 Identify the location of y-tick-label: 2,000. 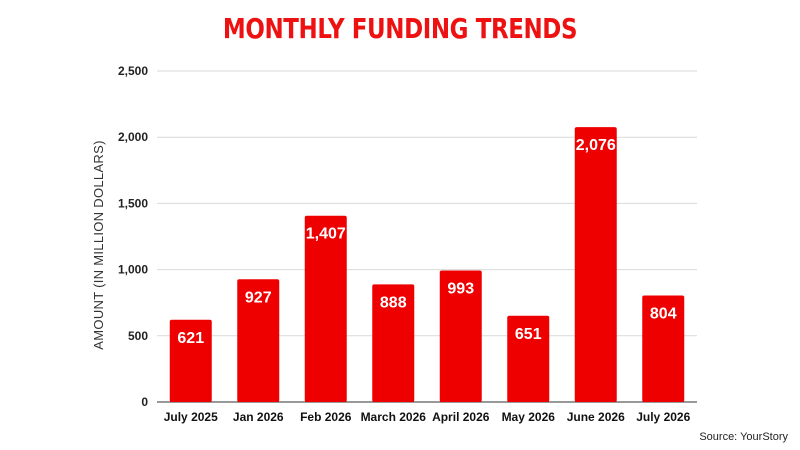
(133, 137).